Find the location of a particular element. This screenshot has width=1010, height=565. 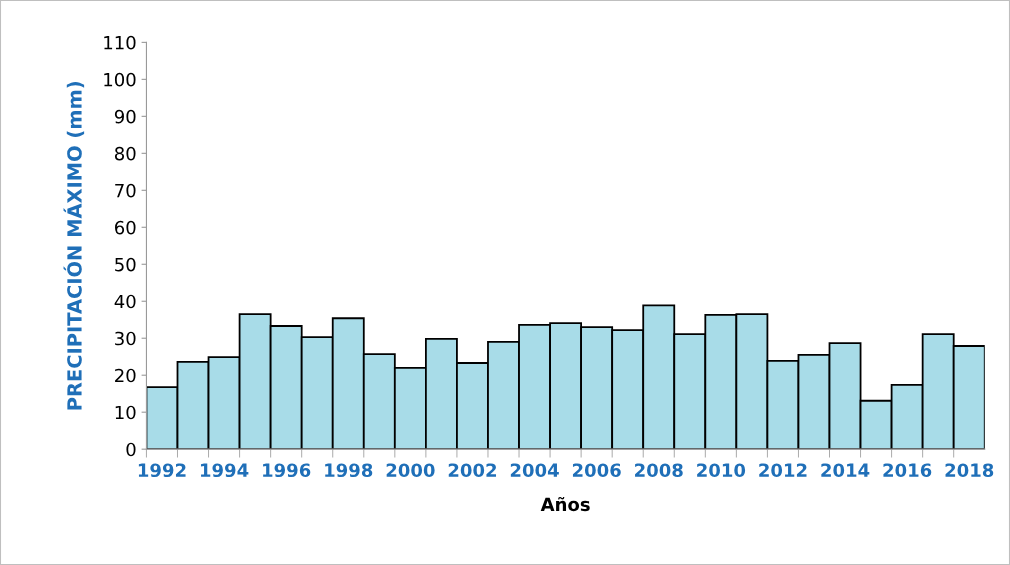

x-tick-label: 2012 is located at coordinates (783, 470).